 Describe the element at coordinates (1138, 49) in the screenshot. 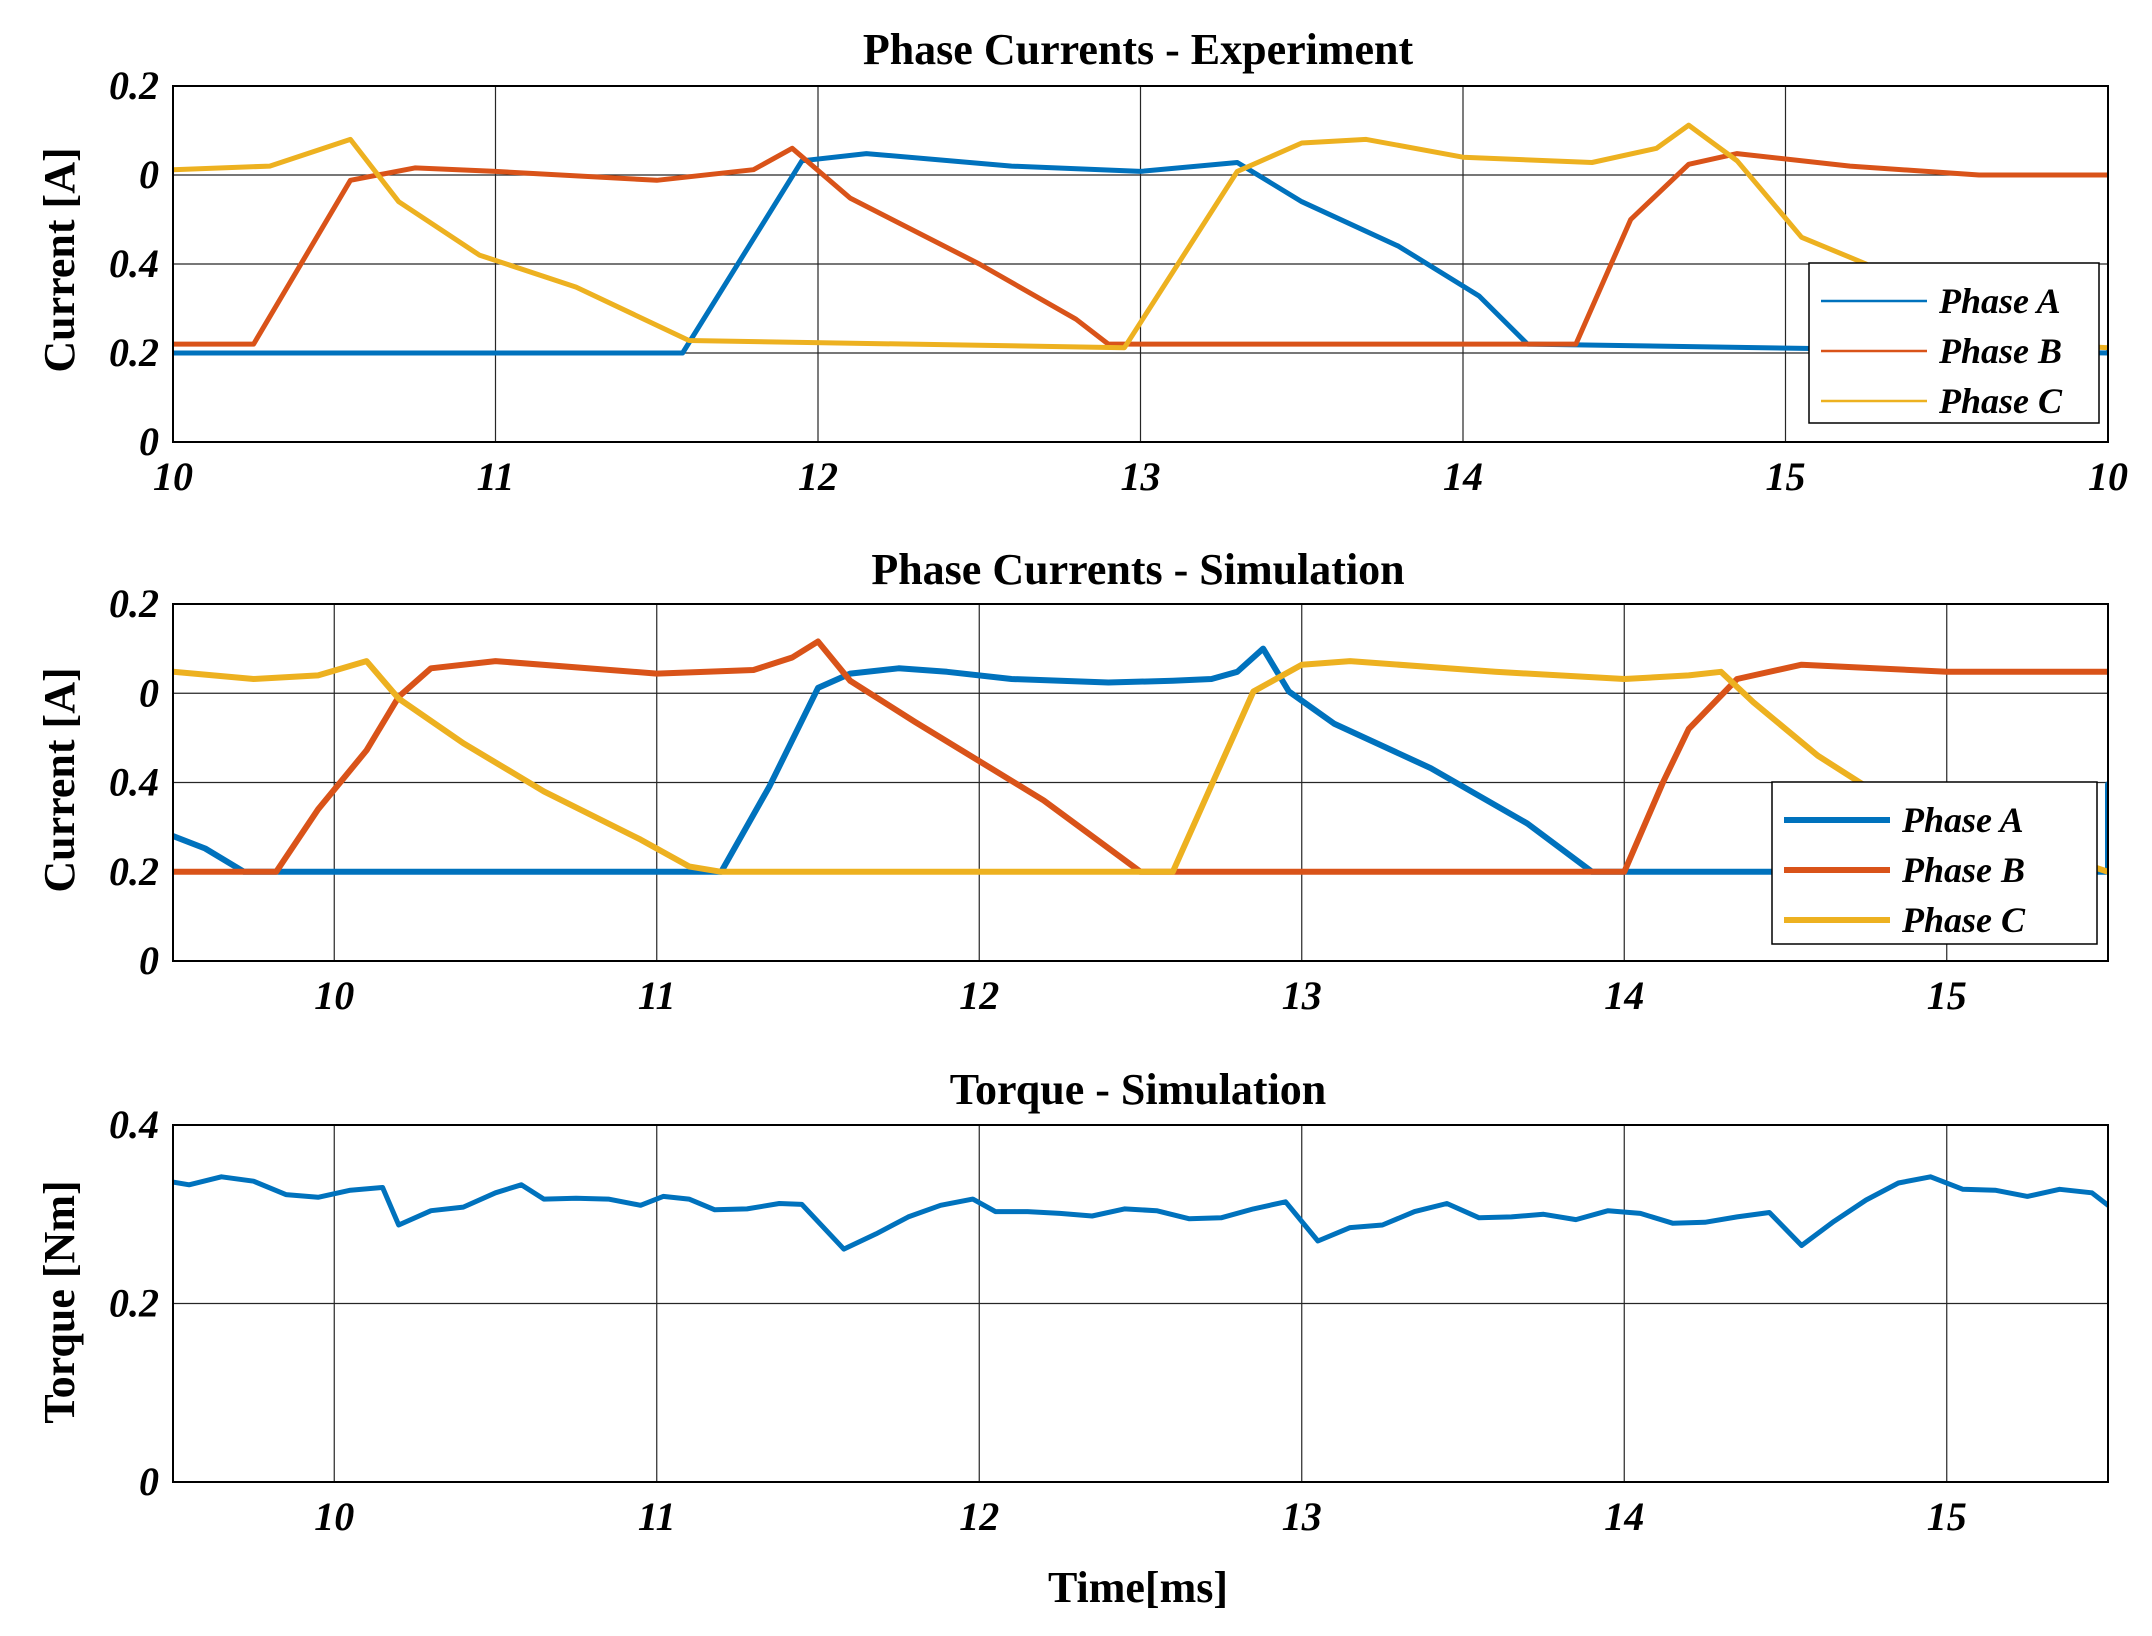

I see `chart-title: Phase Currents - Experiment` at that location.